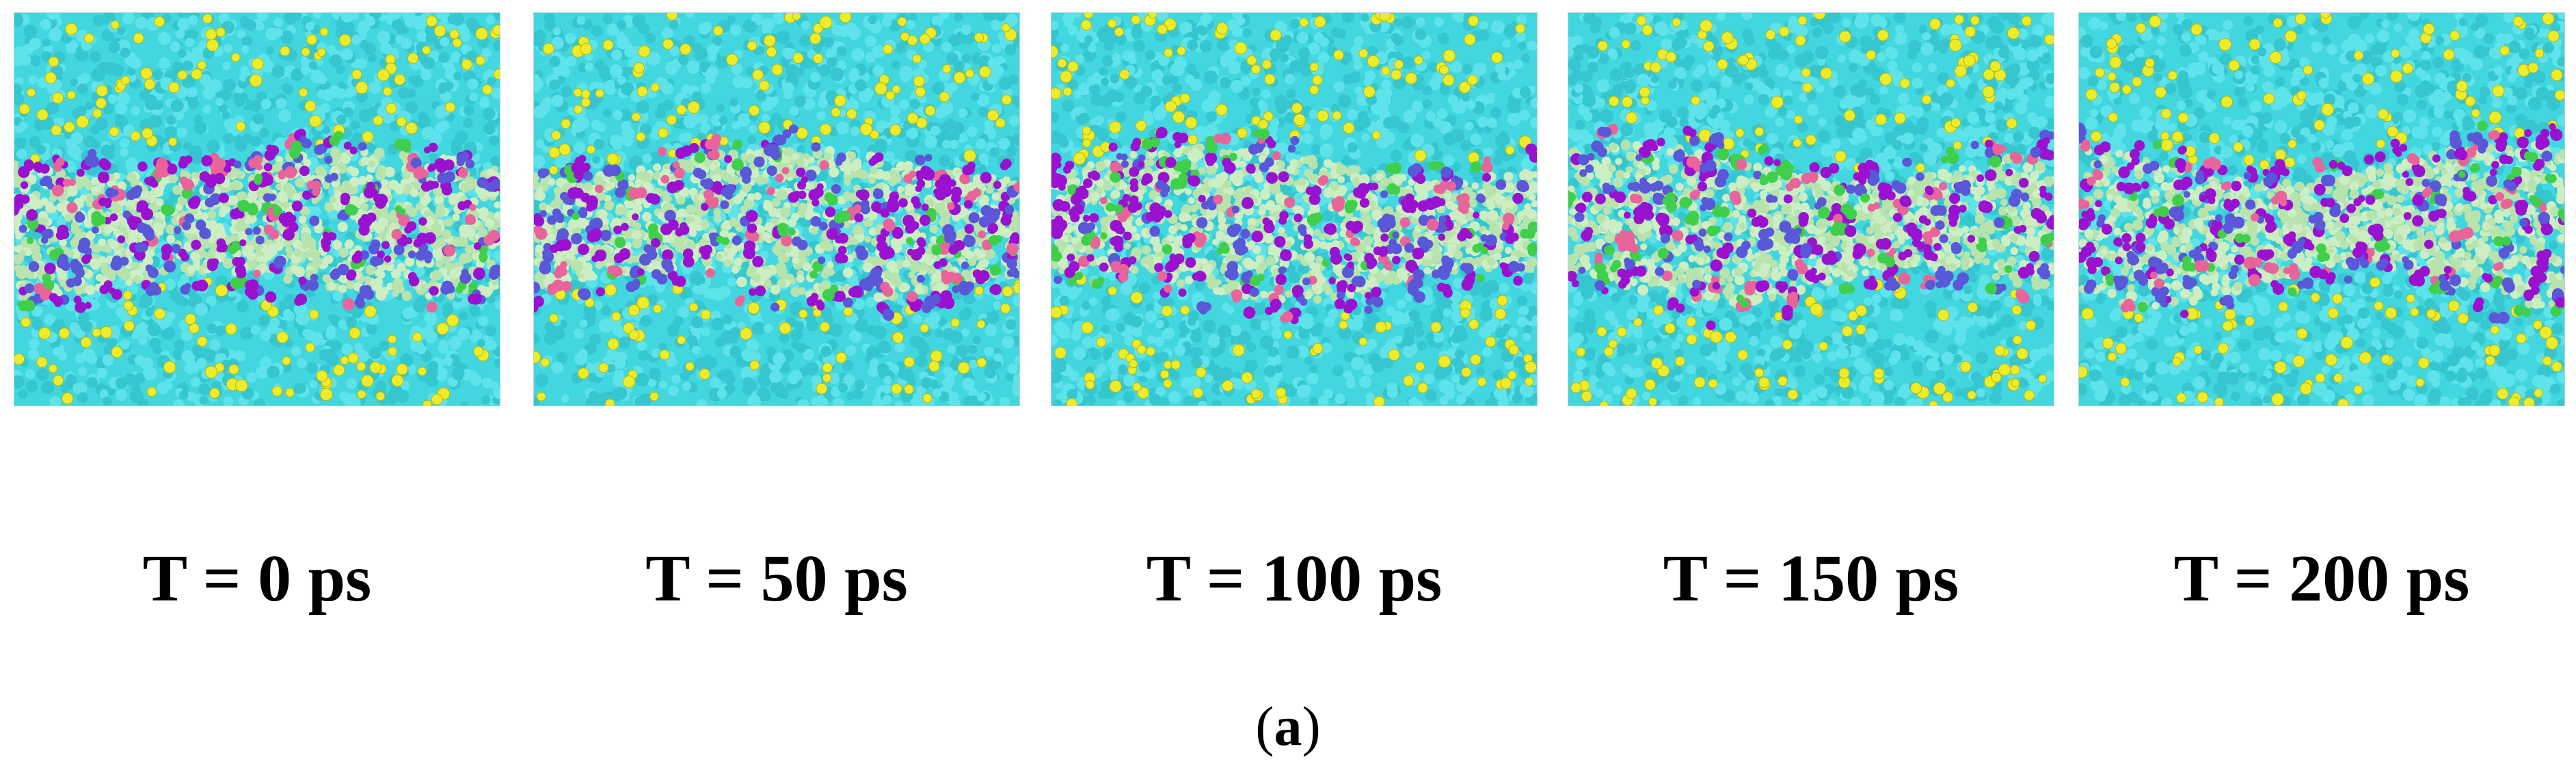 The height and width of the screenshot is (764, 2576). What do you see at coordinates (257, 579) in the screenshot?
I see `time-label-1: T = 0 ps` at bounding box center [257, 579].